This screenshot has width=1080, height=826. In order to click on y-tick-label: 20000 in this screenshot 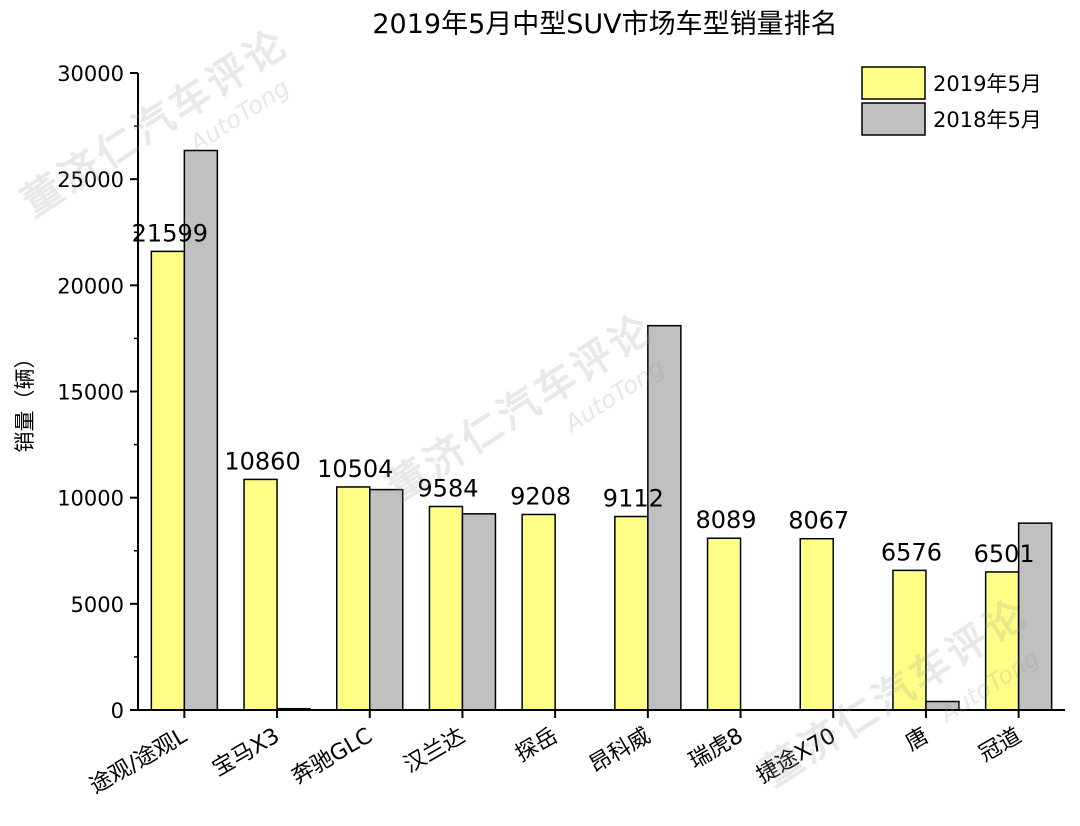, I will do `click(90, 286)`.